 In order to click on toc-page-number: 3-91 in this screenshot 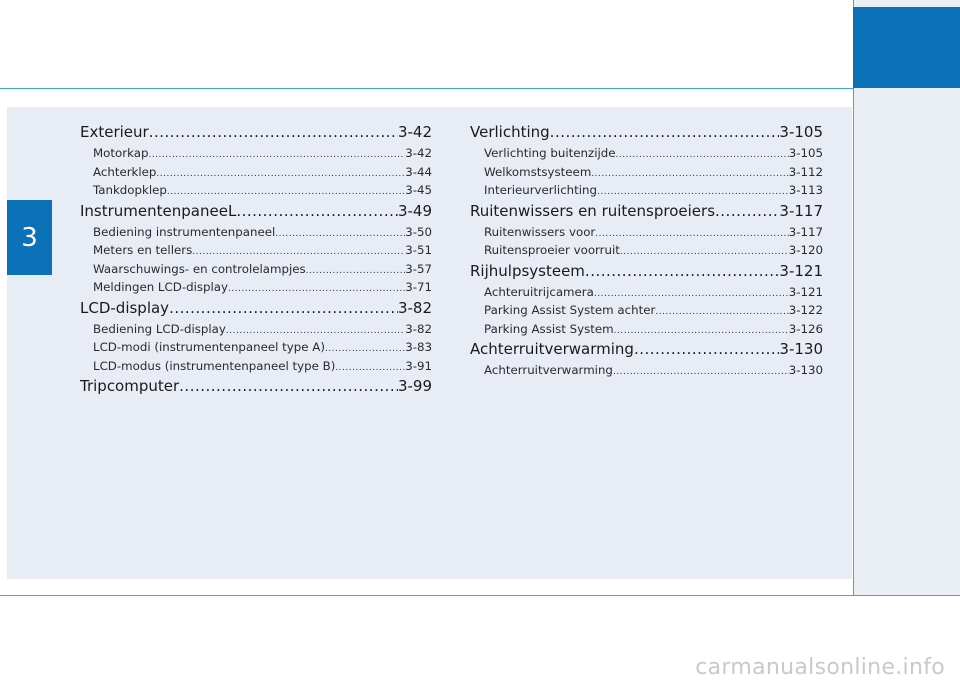, I will do `click(418, 365)`.